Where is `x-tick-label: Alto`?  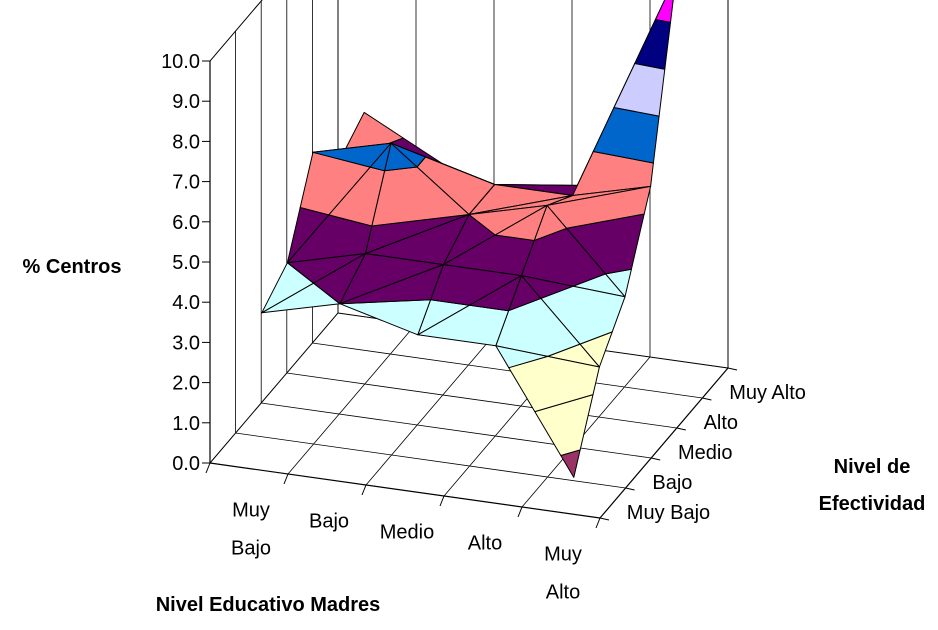
x-tick-label: Alto is located at coordinates (485, 544).